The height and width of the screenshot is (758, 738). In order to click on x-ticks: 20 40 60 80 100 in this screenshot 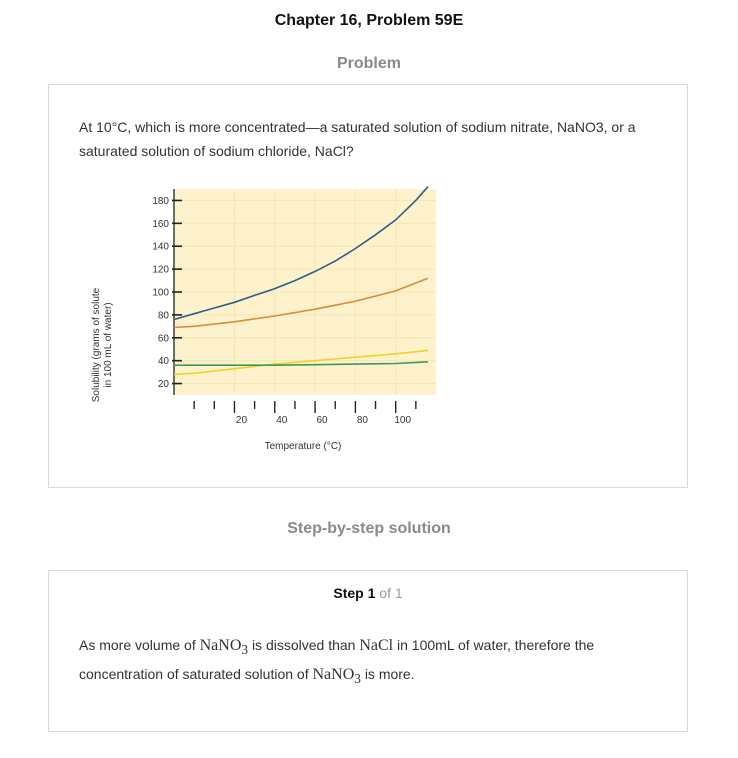, I will do `click(305, 413)`.